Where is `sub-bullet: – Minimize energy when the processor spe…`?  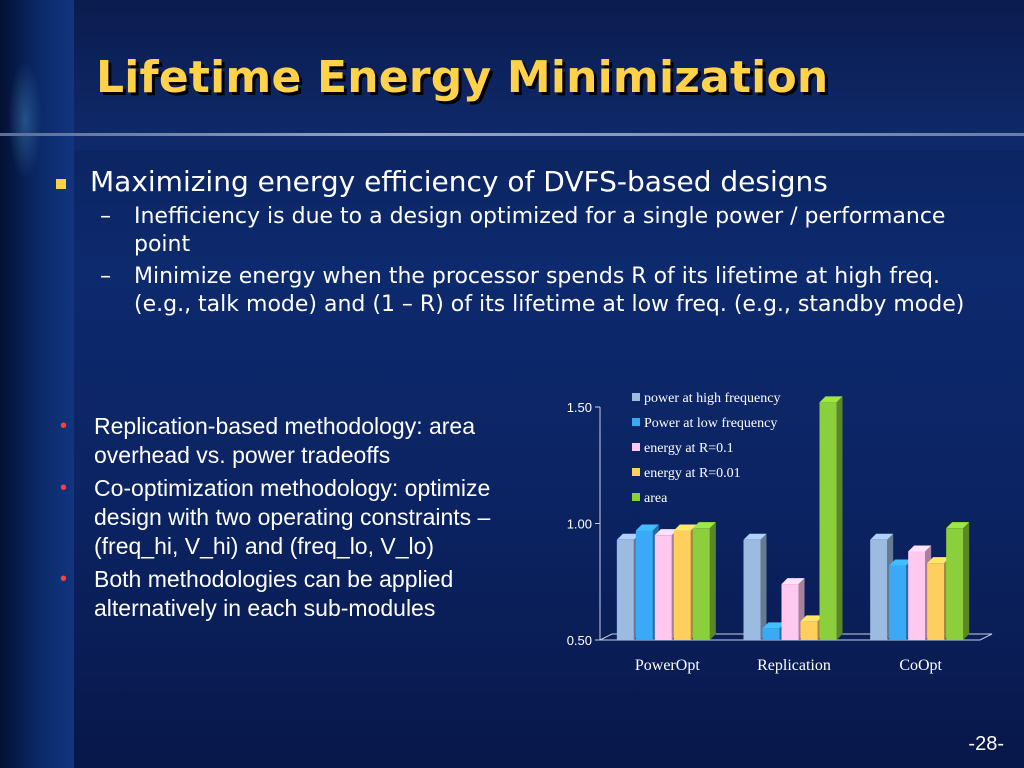
sub-bullet: – Minimize energy when the processor spe… is located at coordinates (550, 291).